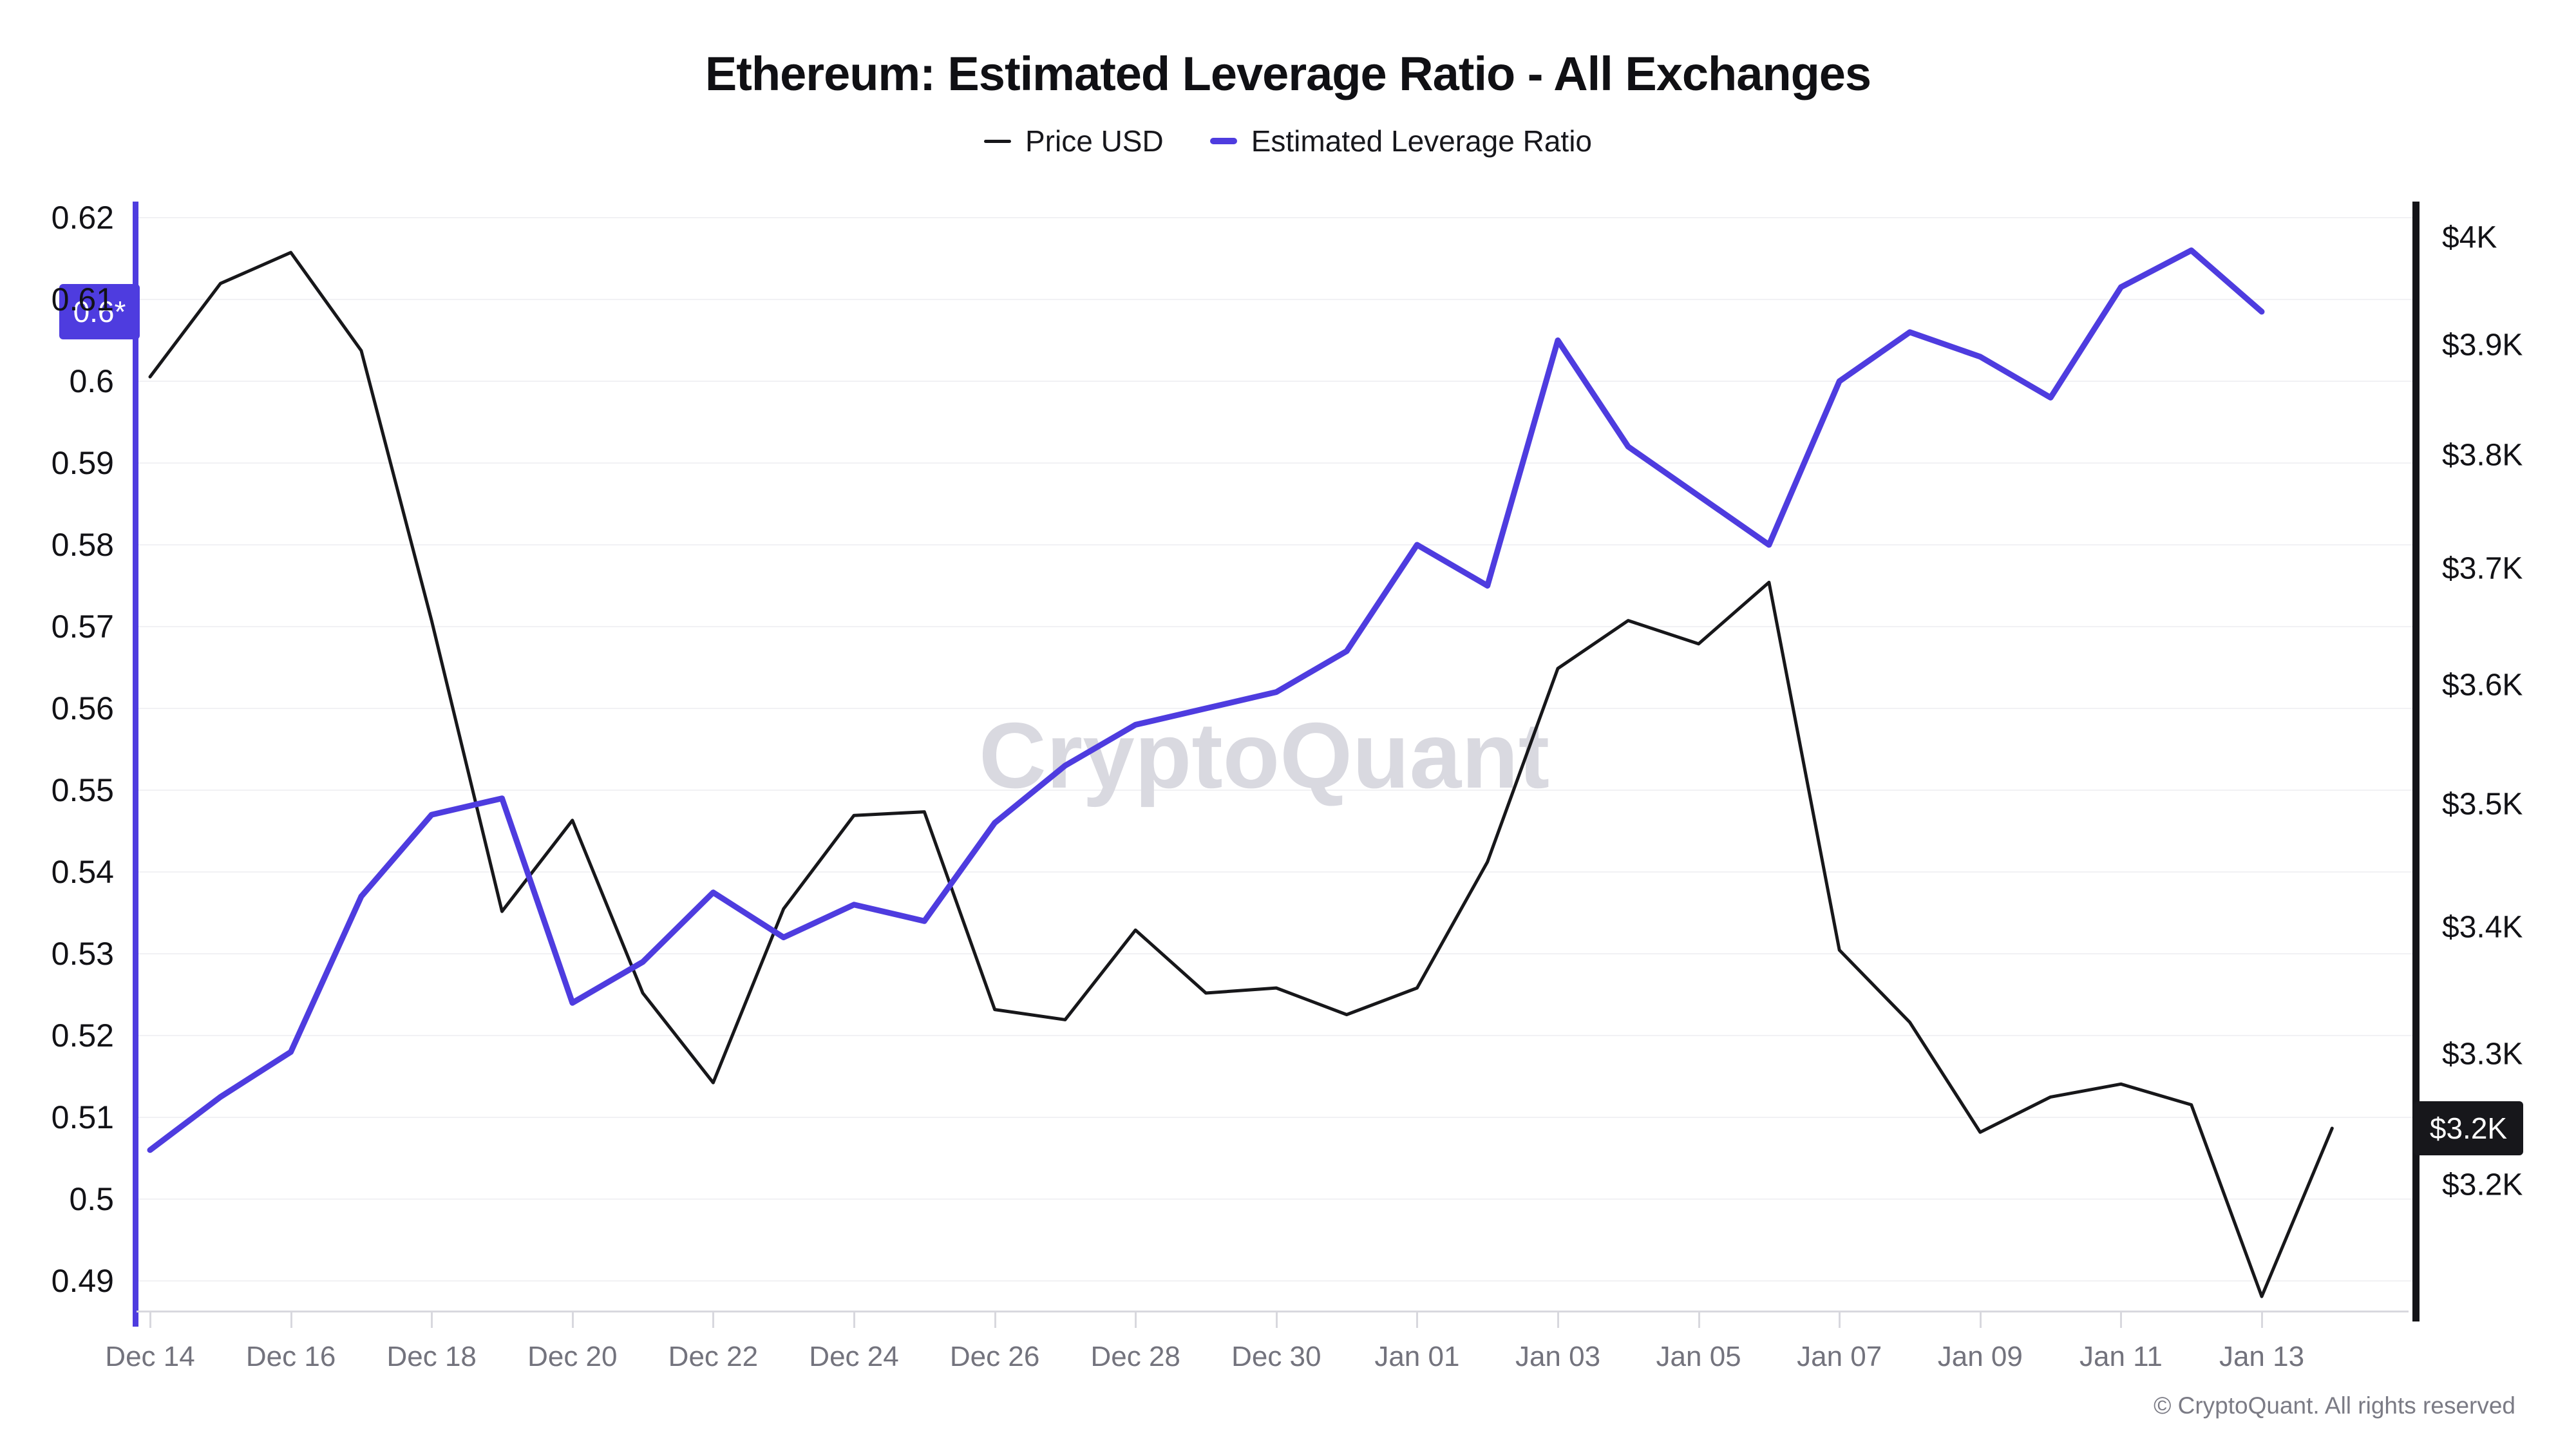 The height and width of the screenshot is (1449, 2576). What do you see at coordinates (83, 1281) in the screenshot?
I see `left-axis-tick-label: 0.49` at bounding box center [83, 1281].